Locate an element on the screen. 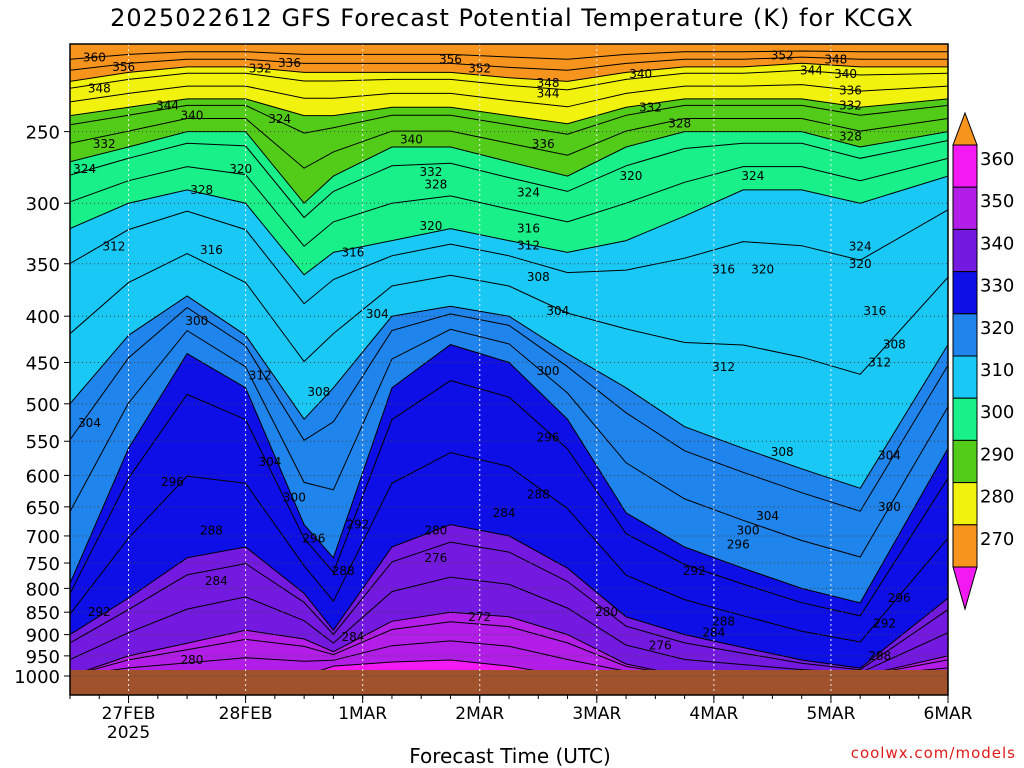 The width and height of the screenshot is (1024, 768). y-tick-label-400: 400 is located at coordinates (43, 317).